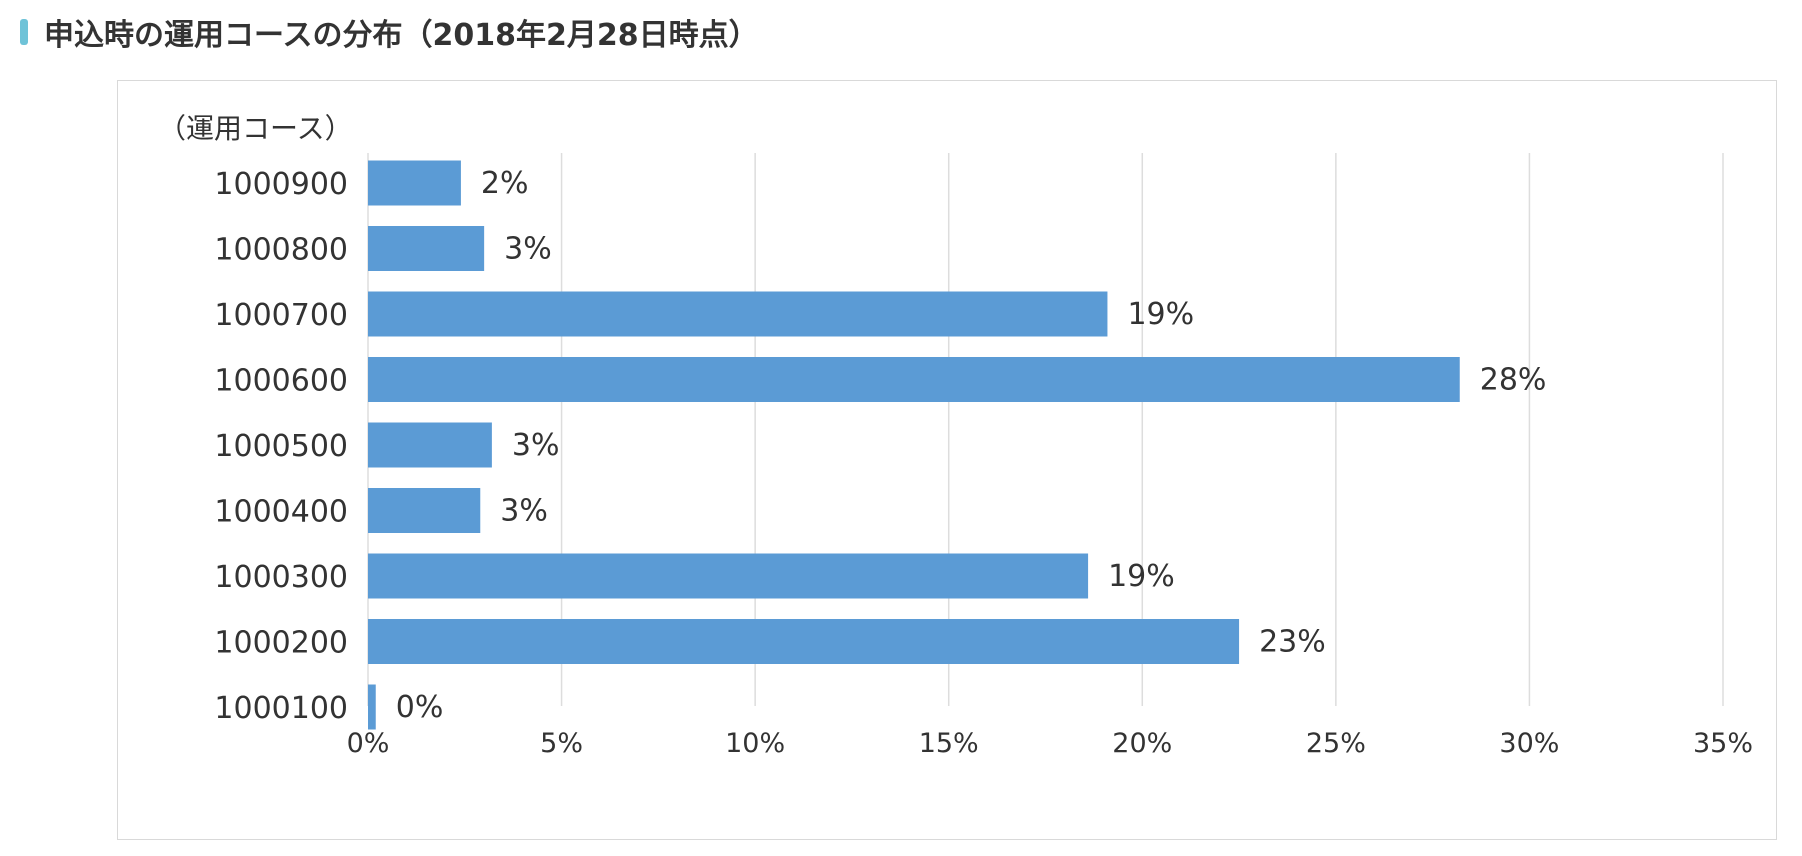  I want to click on section-heading: 申込時の運用コースの分布（2018年2月28日時点）, so click(389, 32).